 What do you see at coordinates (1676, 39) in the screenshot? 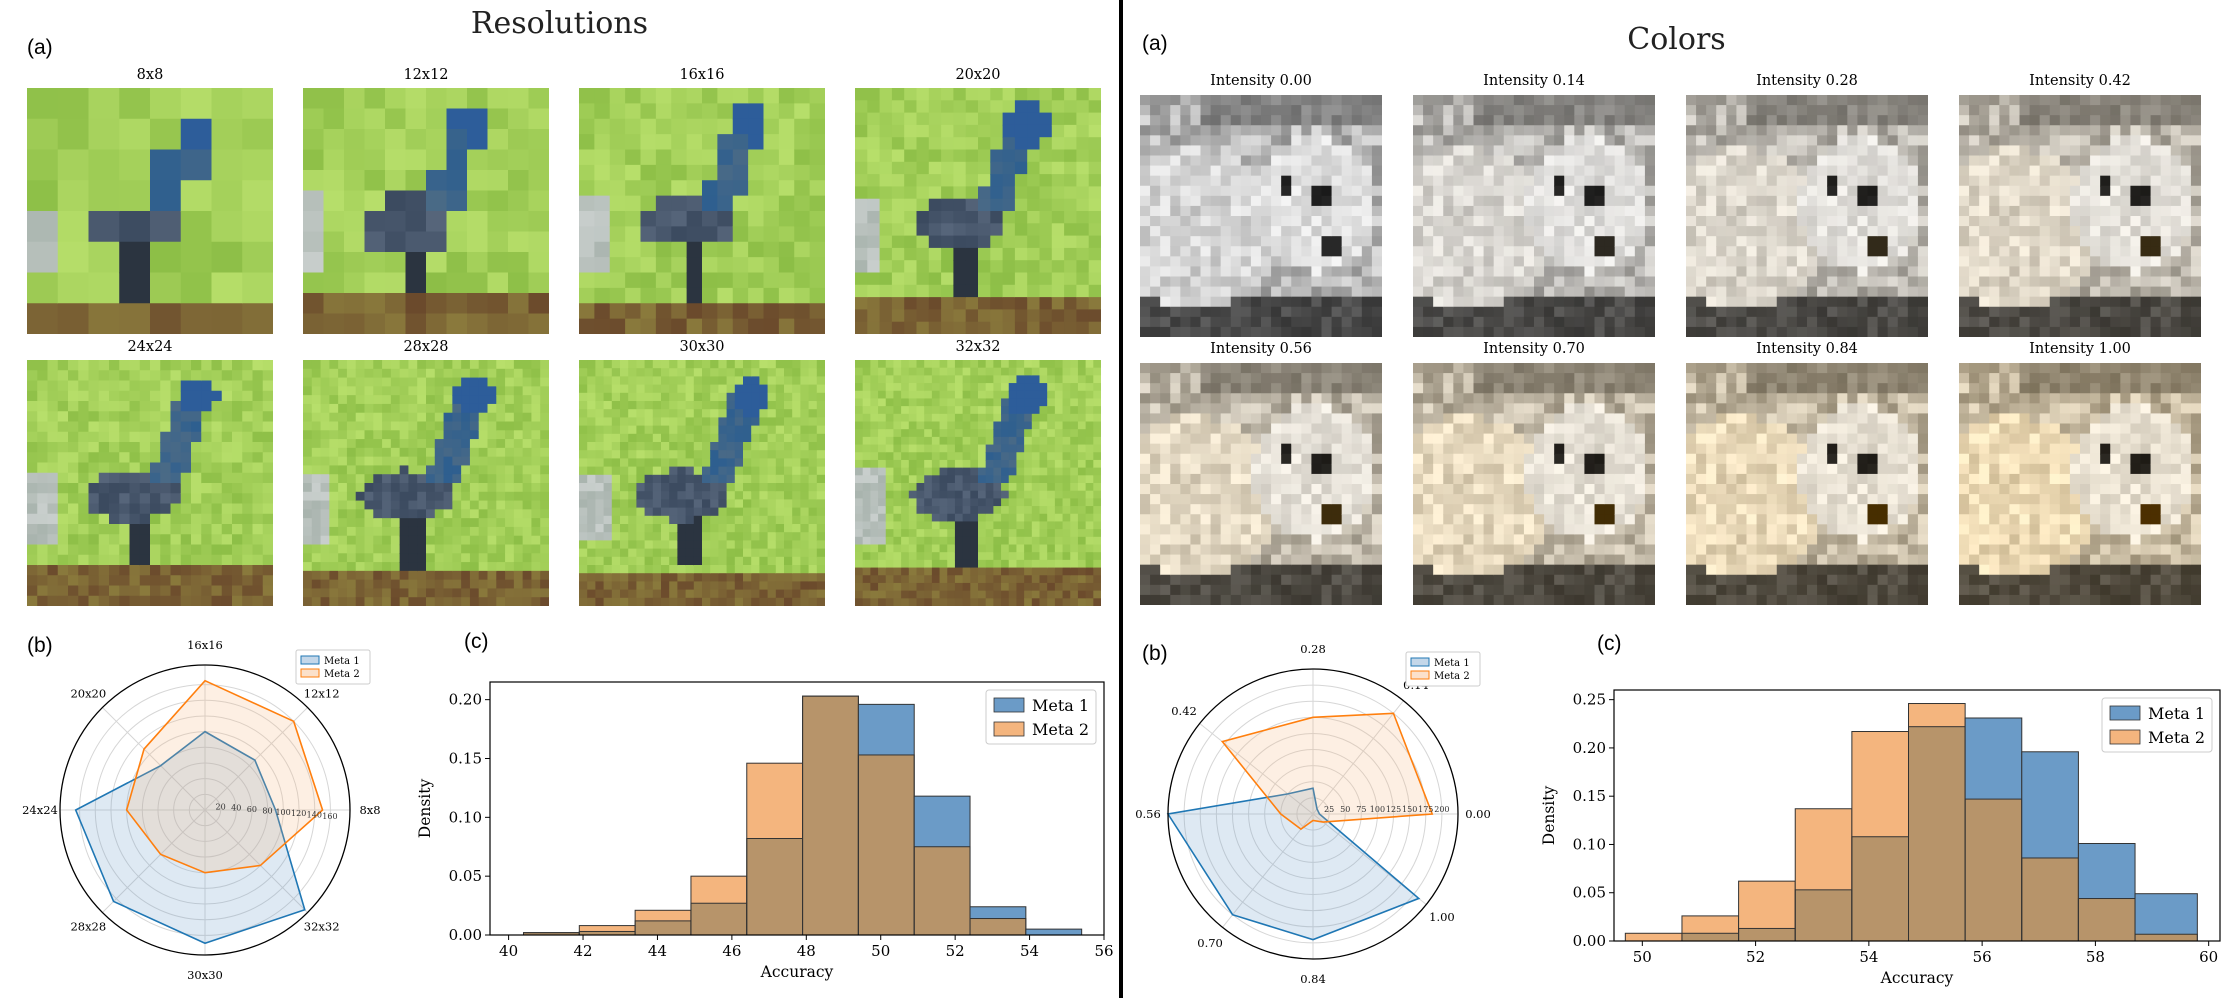
I see `colors-title: Colors` at bounding box center [1676, 39].